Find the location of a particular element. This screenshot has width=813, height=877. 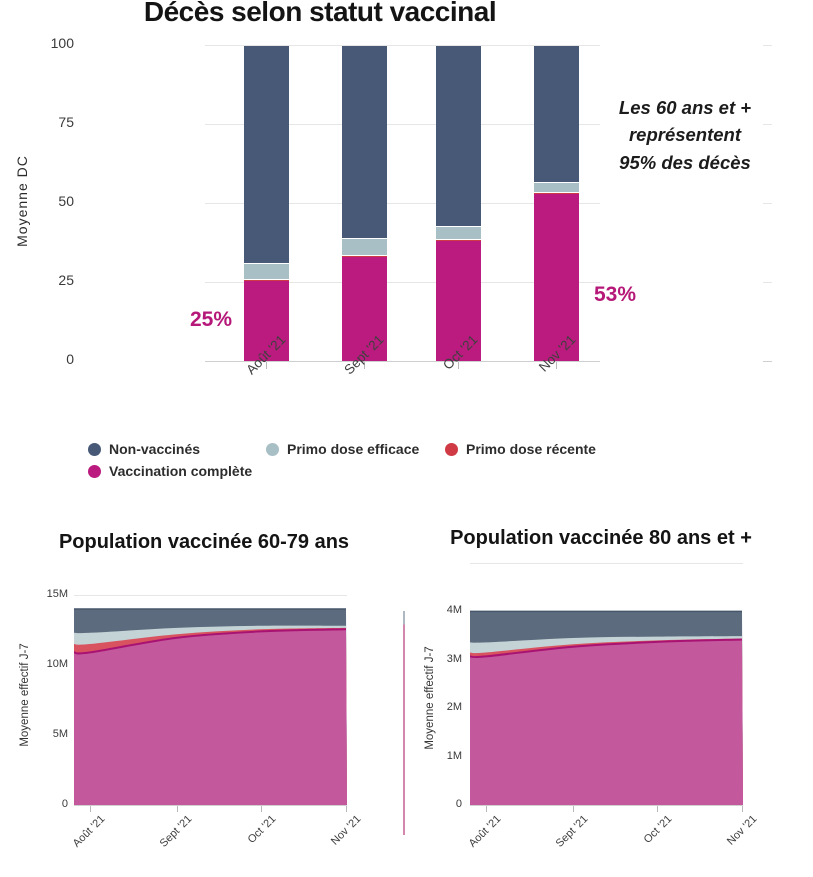

chart-60-79-x-label-oct-21: Oct '21 is located at coordinates (262, 829).